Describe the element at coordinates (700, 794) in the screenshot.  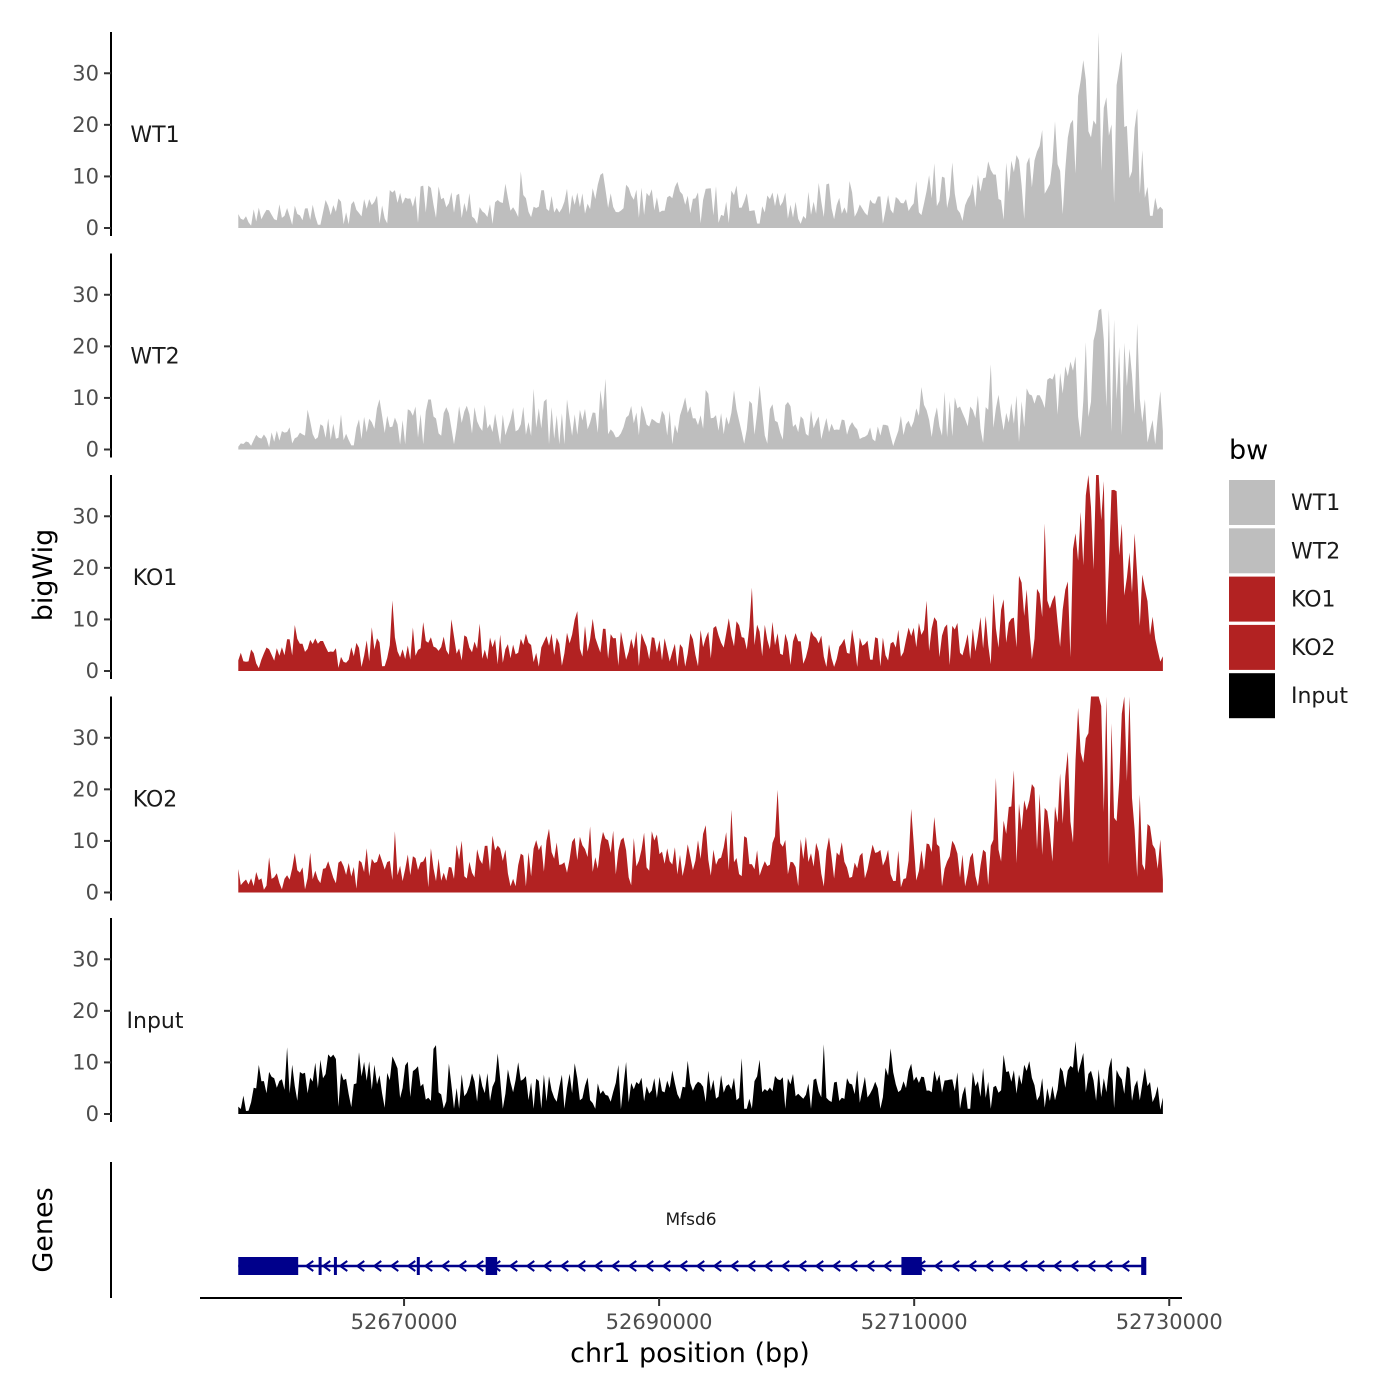
I see `coverage-area-ko2` at that location.